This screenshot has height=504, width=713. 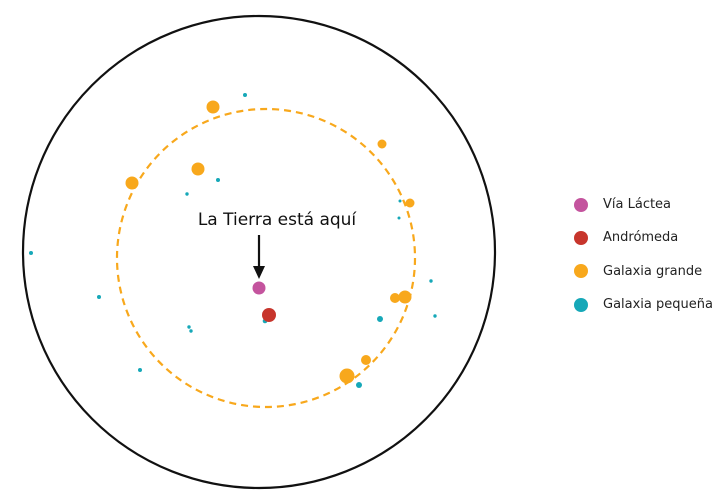 What do you see at coordinates (658, 305) in the screenshot?
I see `legend-label-small-galaxy: Galaxia pequeña` at bounding box center [658, 305].